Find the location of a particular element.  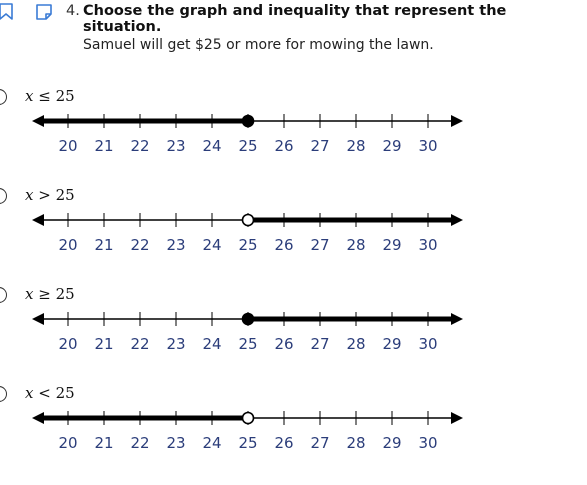

inequality: x ≥ 25 is located at coordinates (50, 294).